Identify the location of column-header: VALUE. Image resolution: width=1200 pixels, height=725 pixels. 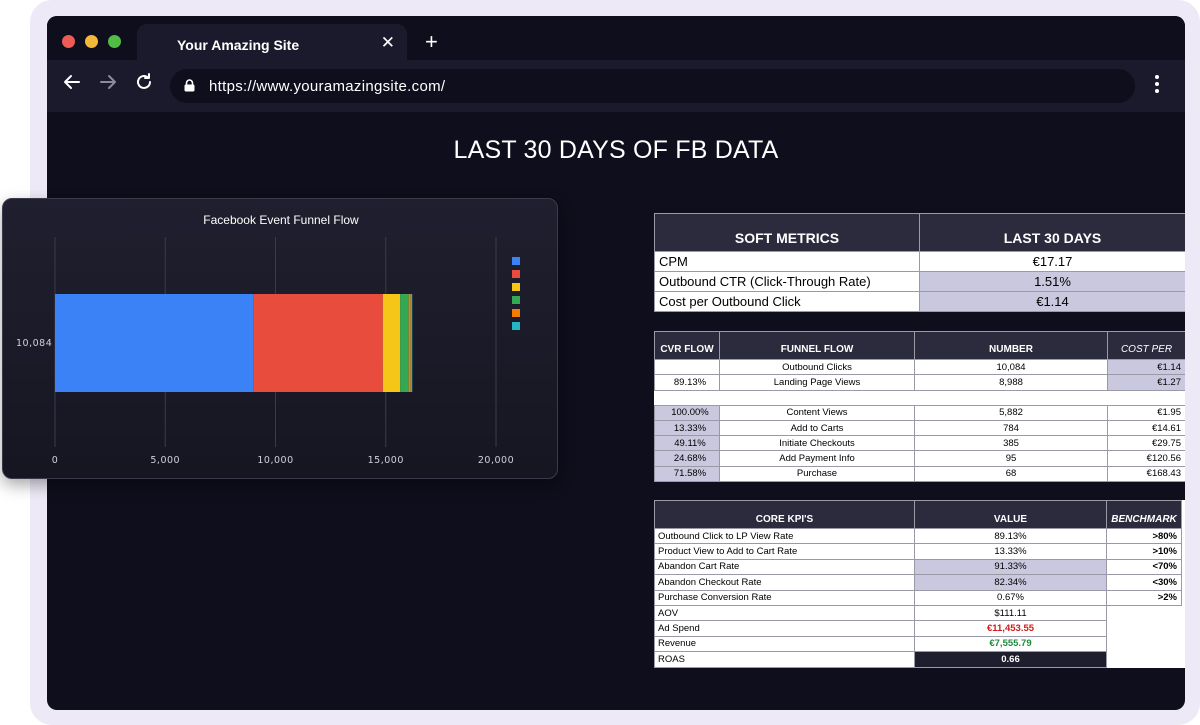
(1010, 514).